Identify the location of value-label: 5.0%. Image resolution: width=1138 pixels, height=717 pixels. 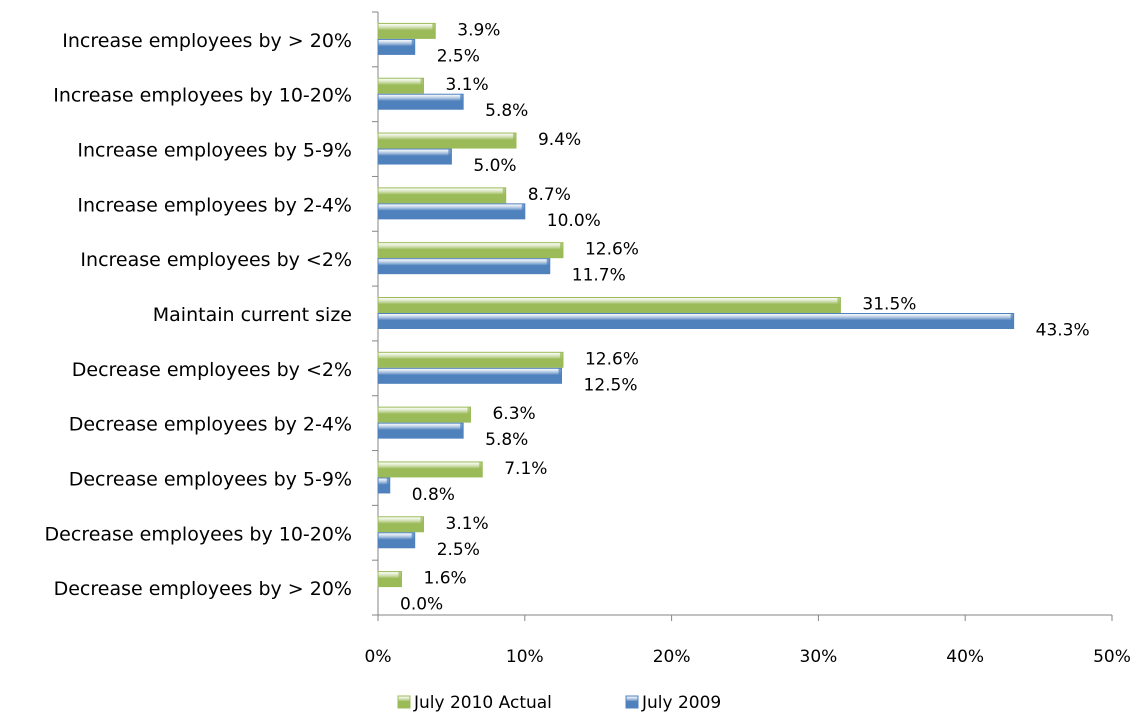
(494, 166).